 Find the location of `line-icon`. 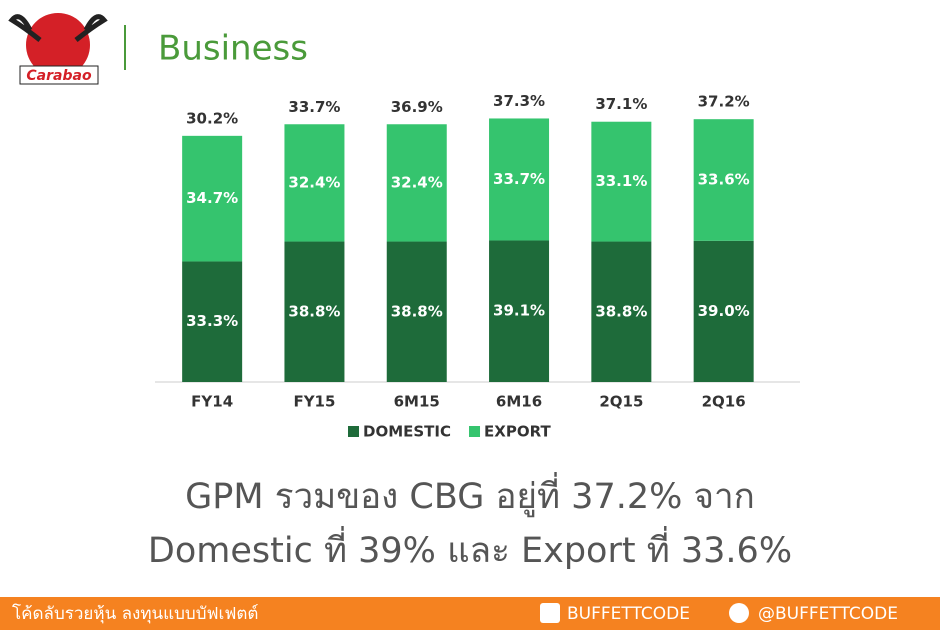

line-icon is located at coordinates (739, 613).